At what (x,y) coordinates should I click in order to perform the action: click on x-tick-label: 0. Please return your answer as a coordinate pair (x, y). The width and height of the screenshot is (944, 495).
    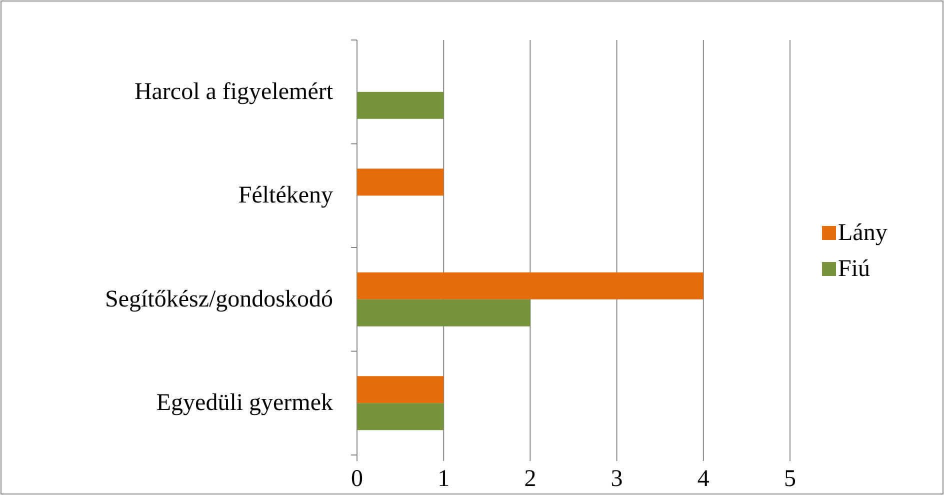
    Looking at the image, I should click on (357, 479).